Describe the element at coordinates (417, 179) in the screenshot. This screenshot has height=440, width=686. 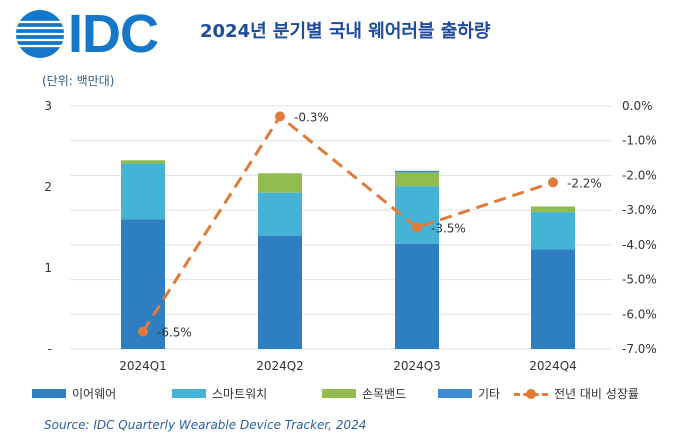
I see `bar-wristband-2024Q3` at that location.